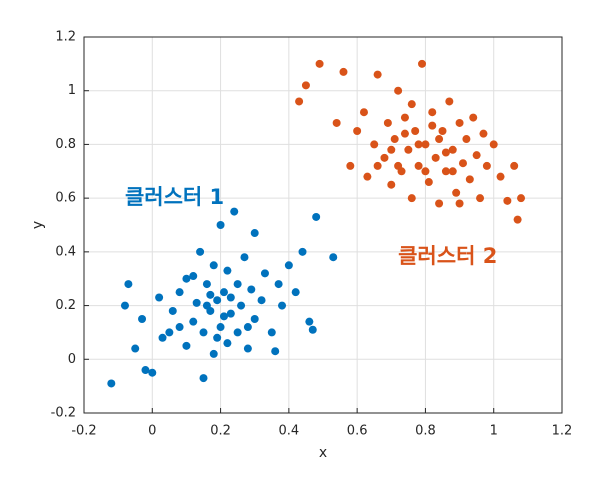 The width and height of the screenshot is (605, 478). I want to click on y-tick-label: 1, so click(72, 90).